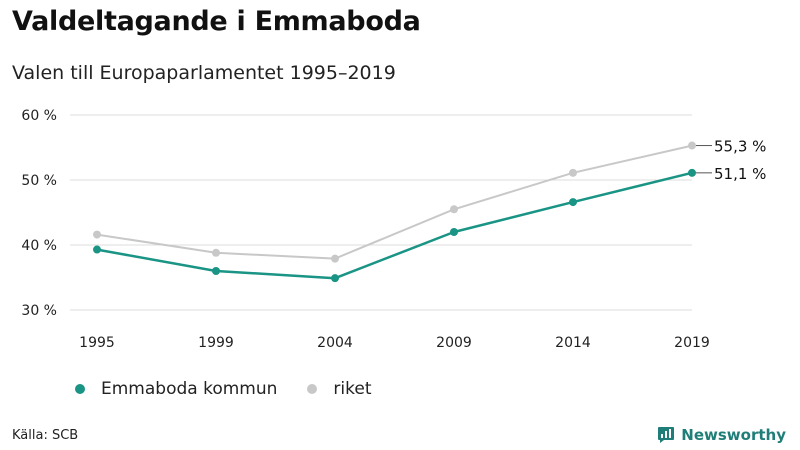 This screenshot has height=450, width=800. I want to click on y-tick-label: 40 %, so click(39, 246).